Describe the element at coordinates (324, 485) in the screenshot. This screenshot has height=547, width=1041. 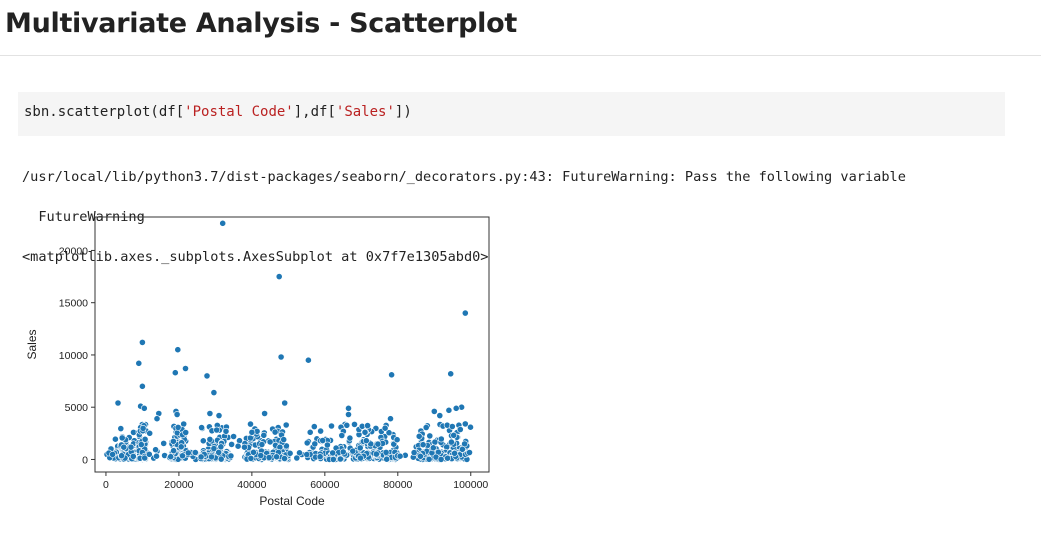
I see `x-tick-label: 60000` at that location.